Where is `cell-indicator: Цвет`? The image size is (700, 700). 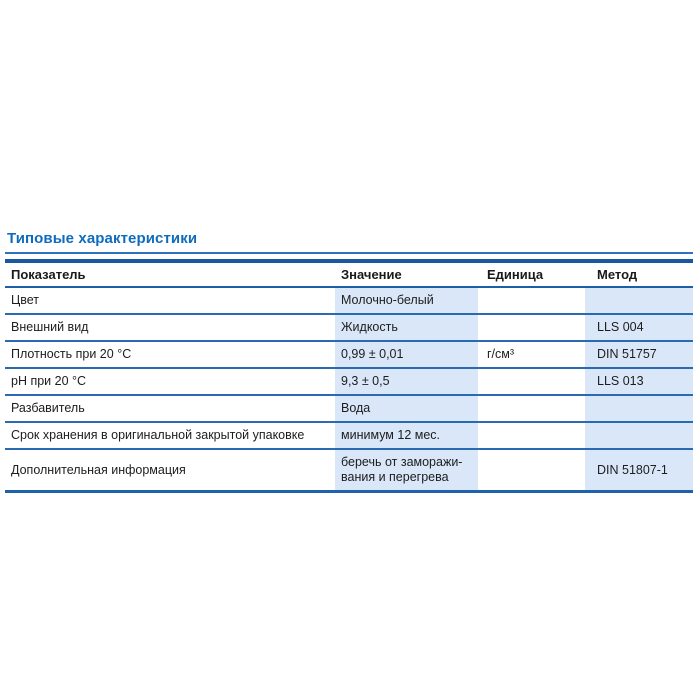
cell-indicator: Цвет is located at coordinates (170, 301).